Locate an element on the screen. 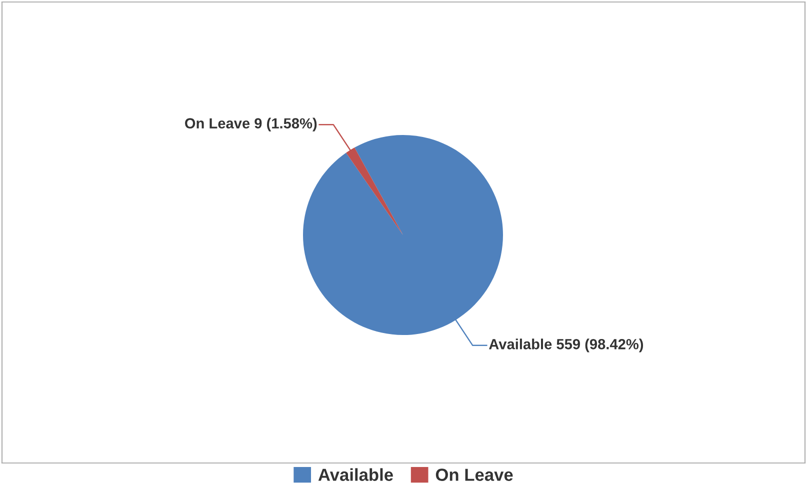 This screenshot has height=500, width=807. data-label: Available 559 (98.42%) is located at coordinates (566, 345).